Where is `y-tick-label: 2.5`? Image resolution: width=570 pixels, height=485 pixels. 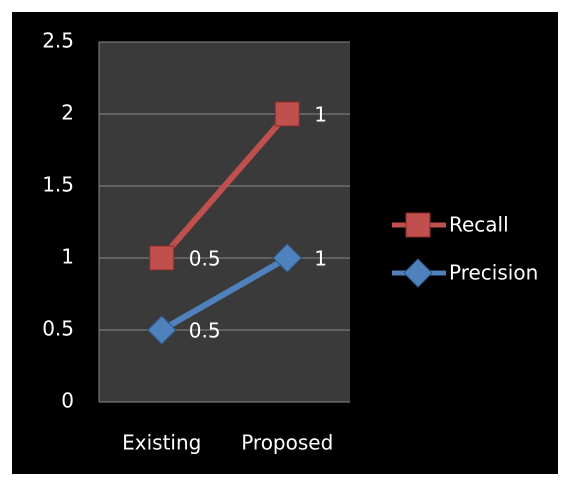
y-tick-label: 2.5 is located at coordinates (58, 41).